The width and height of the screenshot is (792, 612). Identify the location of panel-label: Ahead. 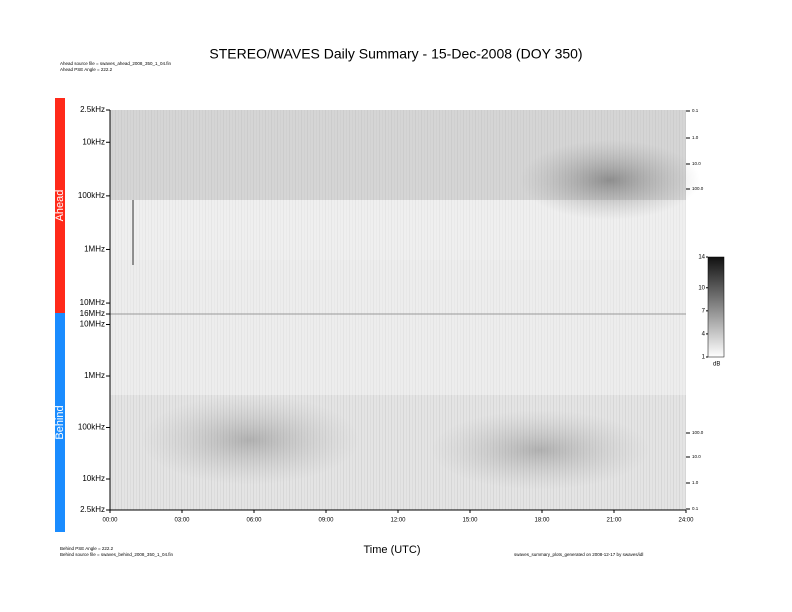
(60, 206).